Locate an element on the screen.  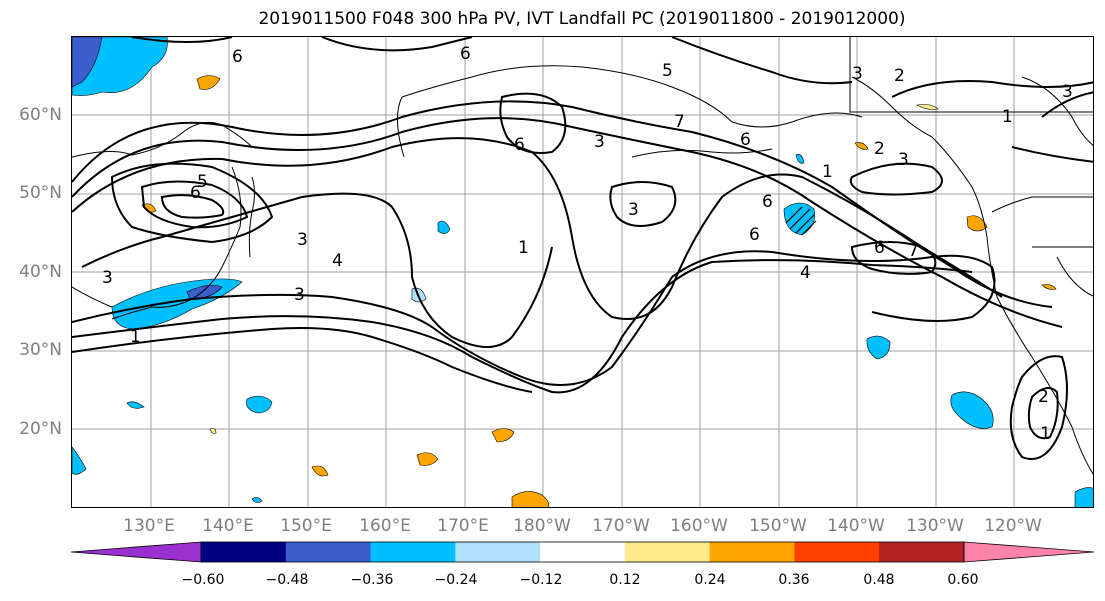
lon-label-160w: 160°W is located at coordinates (699, 526).